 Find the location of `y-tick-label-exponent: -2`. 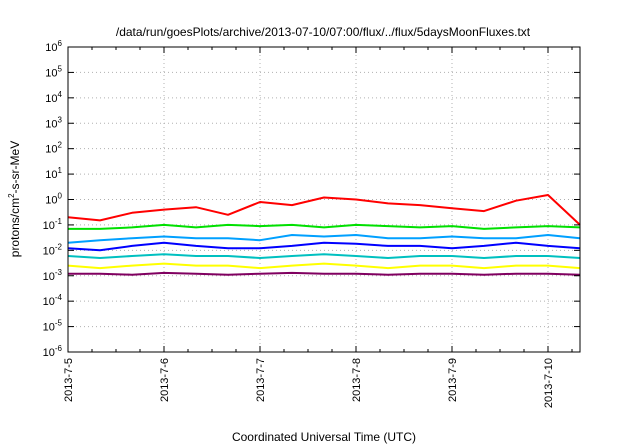

y-tick-label-exponent: -2 is located at coordinates (59, 246).